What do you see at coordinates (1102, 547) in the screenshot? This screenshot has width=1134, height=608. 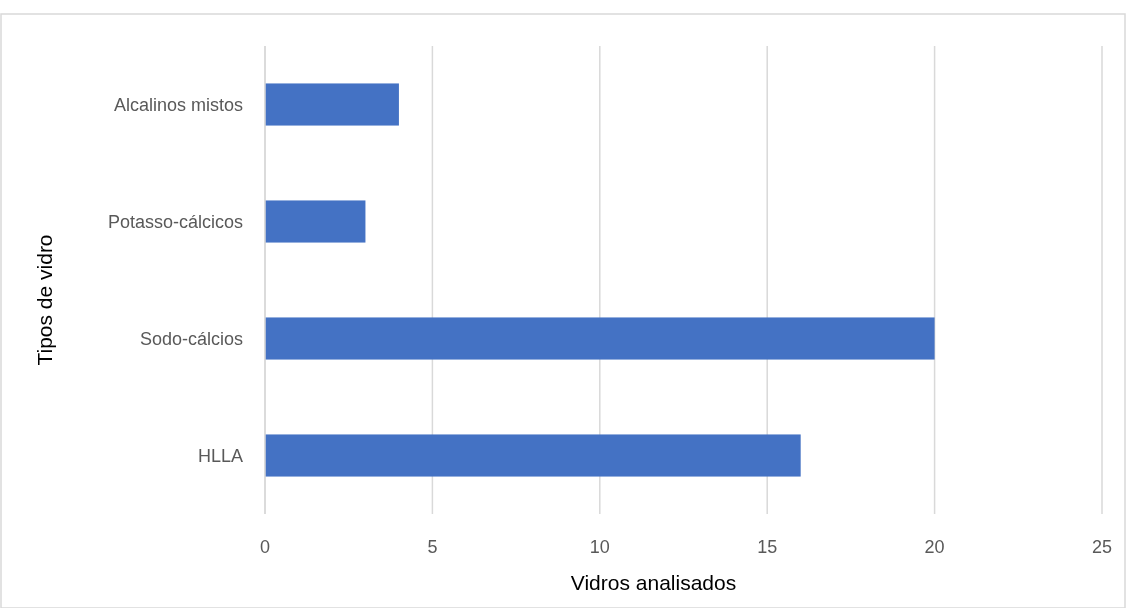 I see `x-tick-label: 25` at bounding box center [1102, 547].